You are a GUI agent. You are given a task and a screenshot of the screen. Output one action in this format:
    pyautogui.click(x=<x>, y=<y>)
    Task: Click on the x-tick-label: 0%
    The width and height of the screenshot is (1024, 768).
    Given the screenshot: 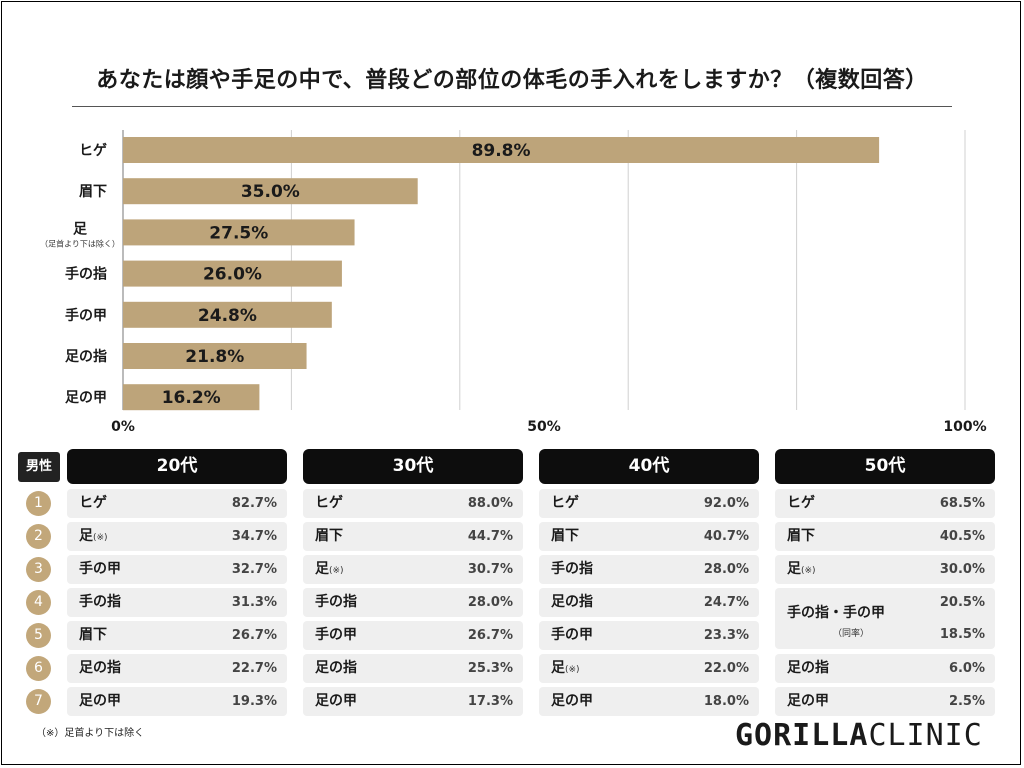 What is the action you would take?
    pyautogui.click(x=123, y=427)
    